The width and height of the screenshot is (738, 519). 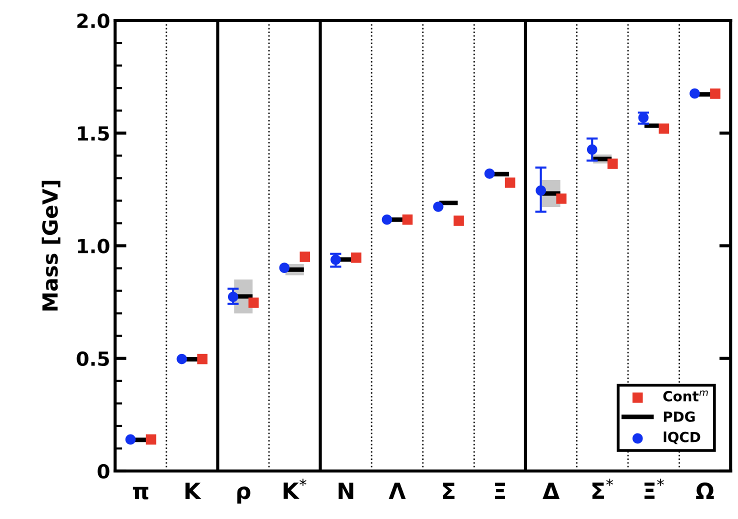 I want to click on legend-label: PDG, so click(x=679, y=416).